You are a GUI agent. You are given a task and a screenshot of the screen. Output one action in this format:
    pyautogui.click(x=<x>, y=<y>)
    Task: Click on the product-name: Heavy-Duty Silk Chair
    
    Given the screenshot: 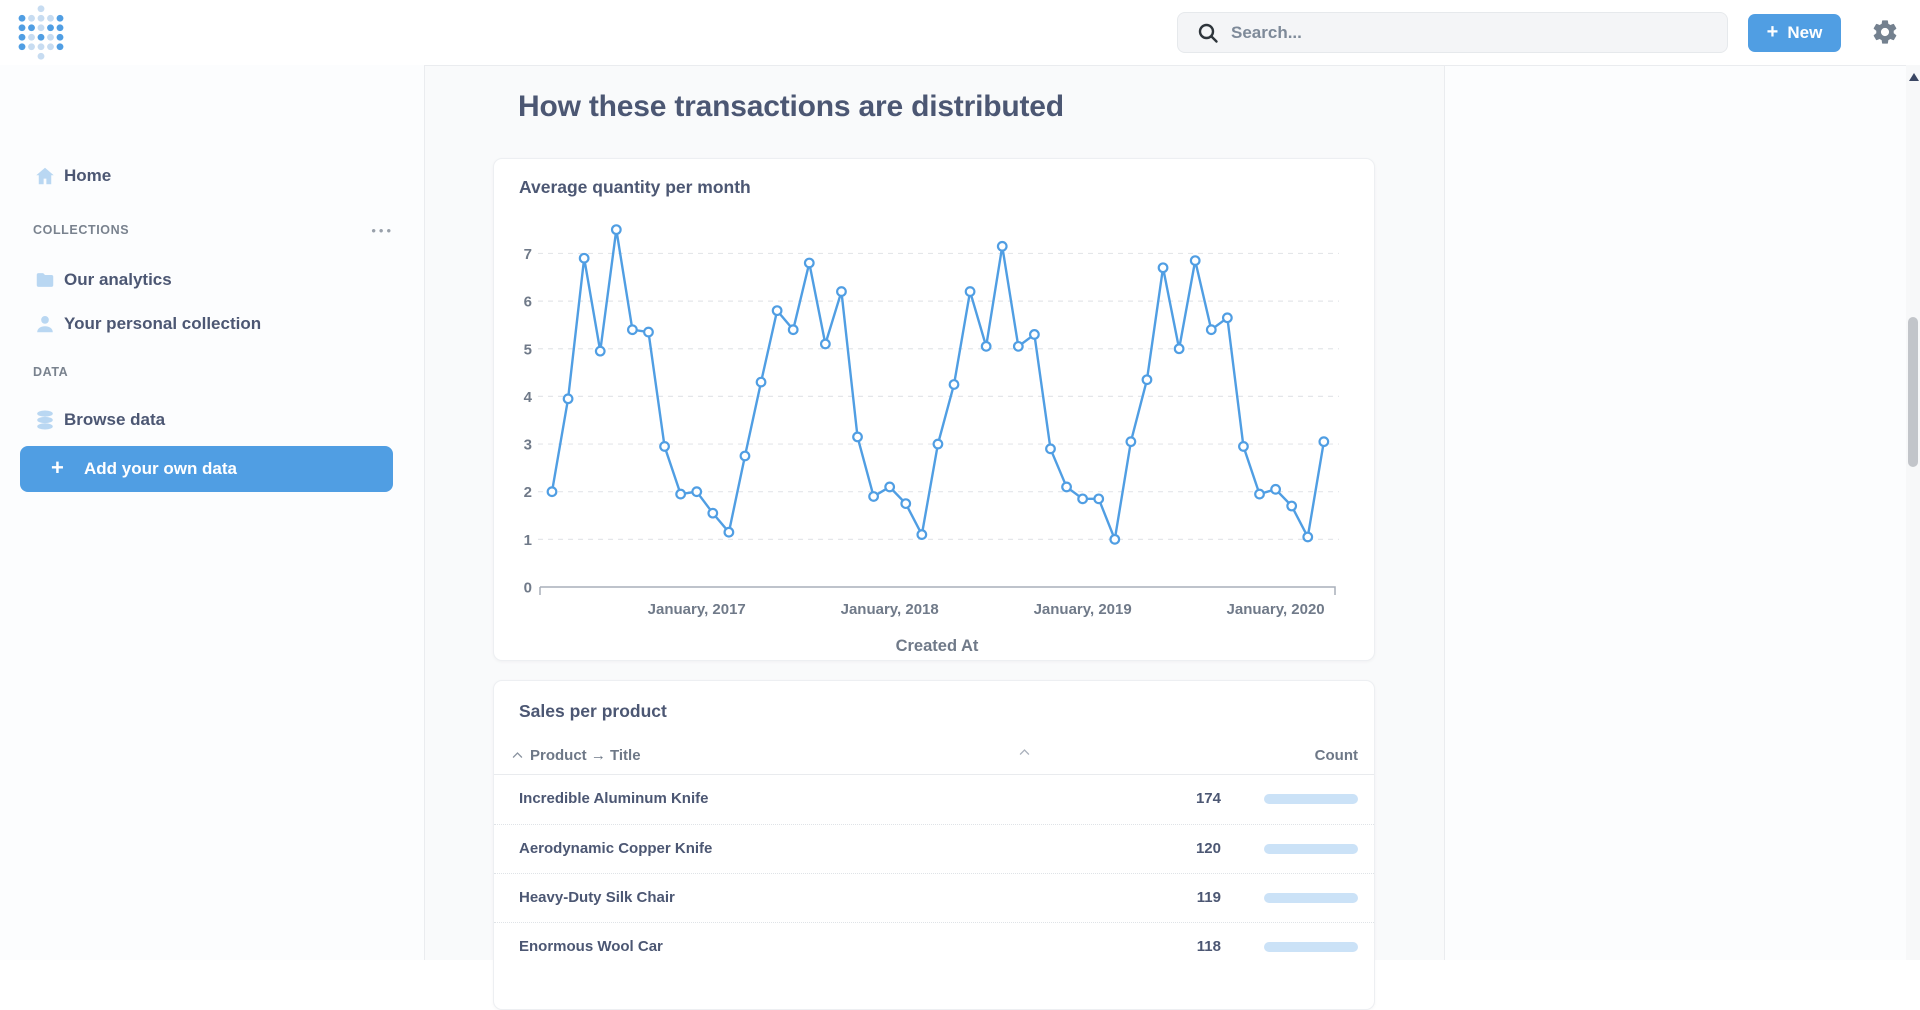 What is the action you would take?
    pyautogui.click(x=597, y=897)
    